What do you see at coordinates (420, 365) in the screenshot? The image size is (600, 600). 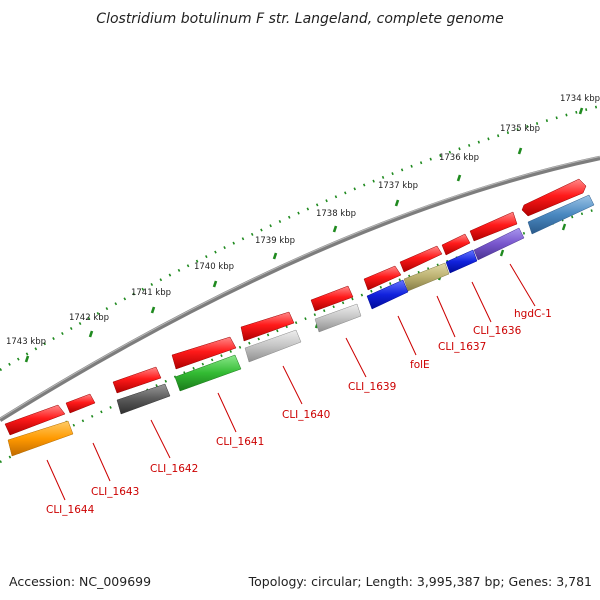 I see `gene-label-folE: folE` at bounding box center [420, 365].